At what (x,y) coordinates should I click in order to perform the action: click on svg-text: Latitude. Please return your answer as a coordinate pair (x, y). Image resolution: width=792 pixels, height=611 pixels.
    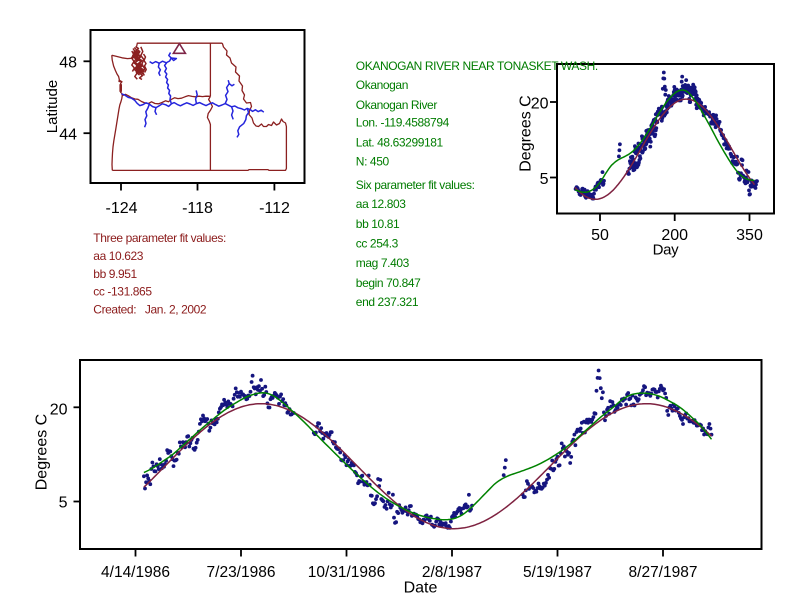
    Looking at the image, I should click on (52, 106).